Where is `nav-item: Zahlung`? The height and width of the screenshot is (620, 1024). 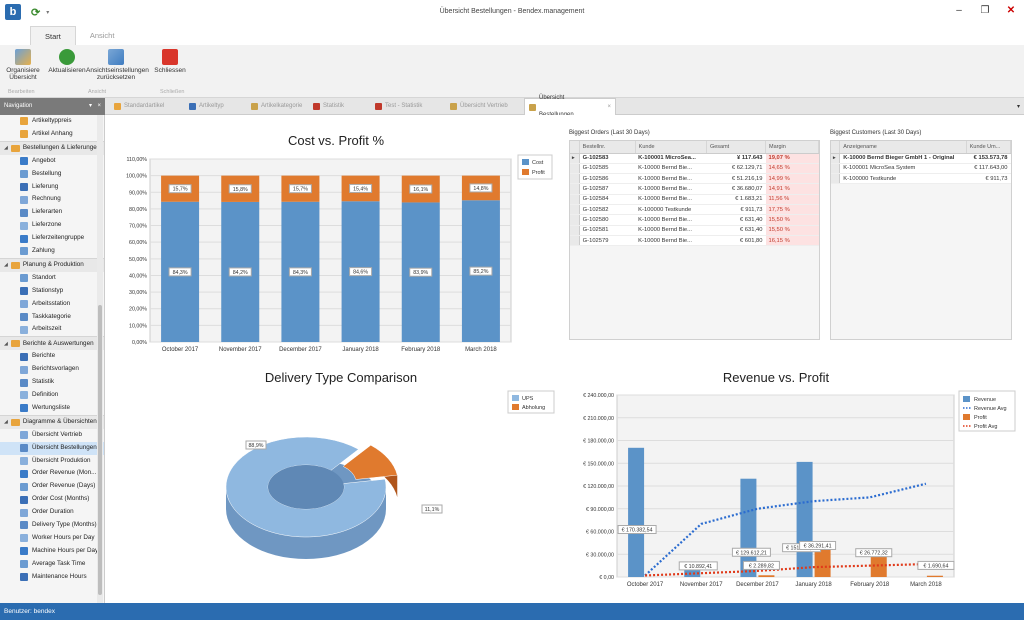 nav-item: Zahlung is located at coordinates (52, 251).